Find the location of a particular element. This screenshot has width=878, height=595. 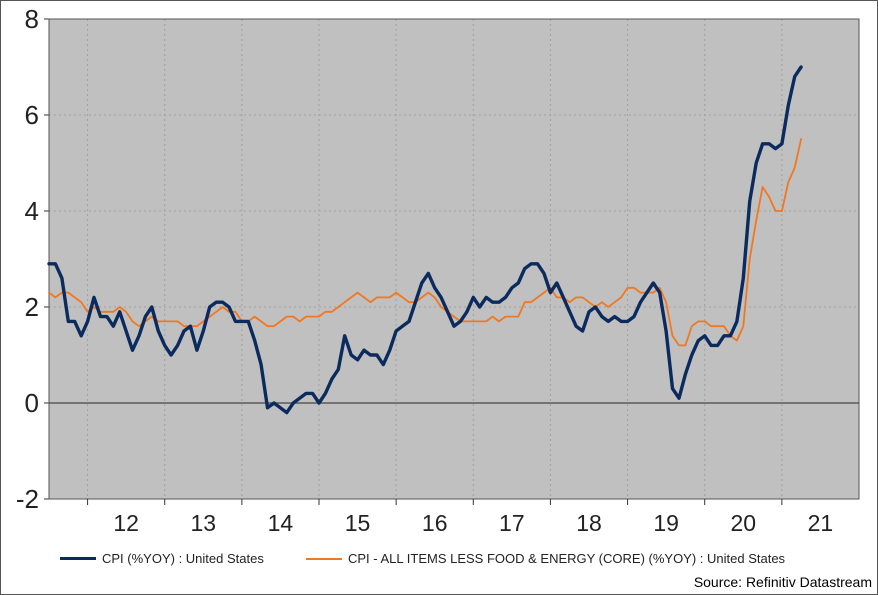

x-tick-label: 13 is located at coordinates (203, 523).